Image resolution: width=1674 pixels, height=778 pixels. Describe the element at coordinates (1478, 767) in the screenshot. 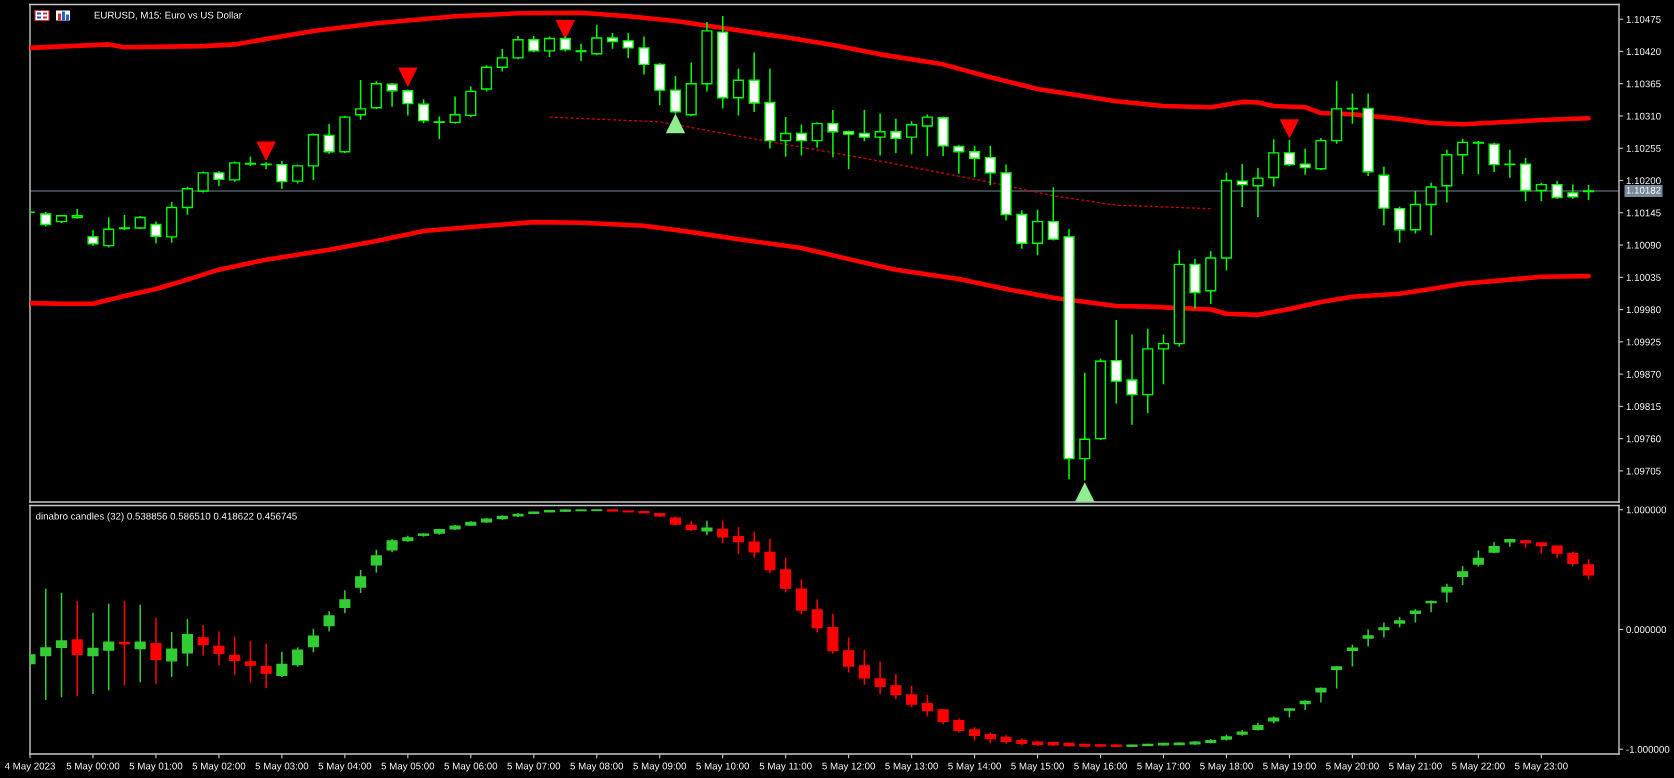

I see `x-tick-label: 5 May 22:00` at that location.